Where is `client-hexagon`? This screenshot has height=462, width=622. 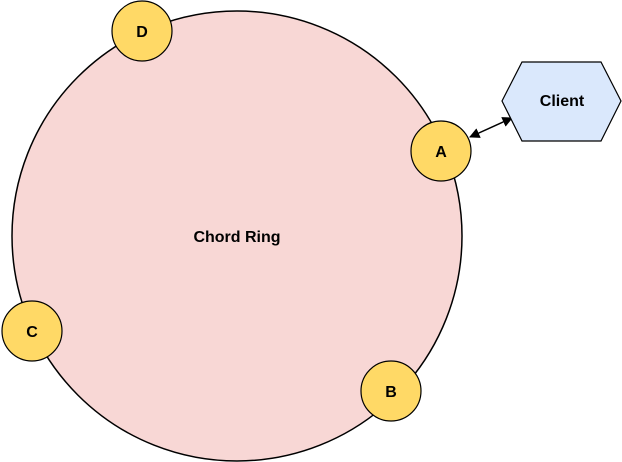 client-hexagon is located at coordinates (561, 101).